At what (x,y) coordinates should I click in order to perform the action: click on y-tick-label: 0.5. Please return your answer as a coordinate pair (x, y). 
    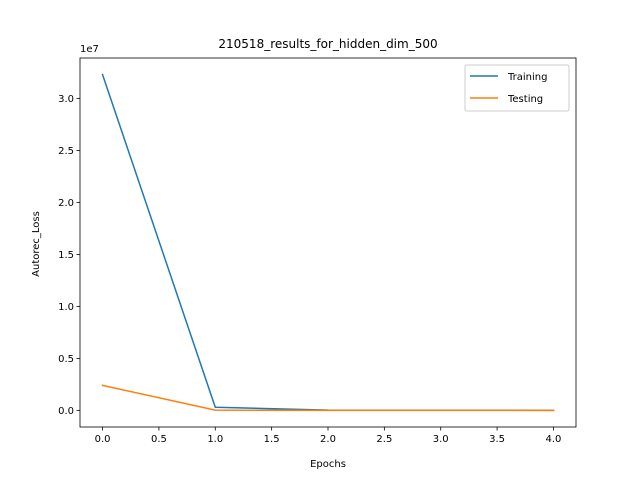
    Looking at the image, I should click on (66, 359).